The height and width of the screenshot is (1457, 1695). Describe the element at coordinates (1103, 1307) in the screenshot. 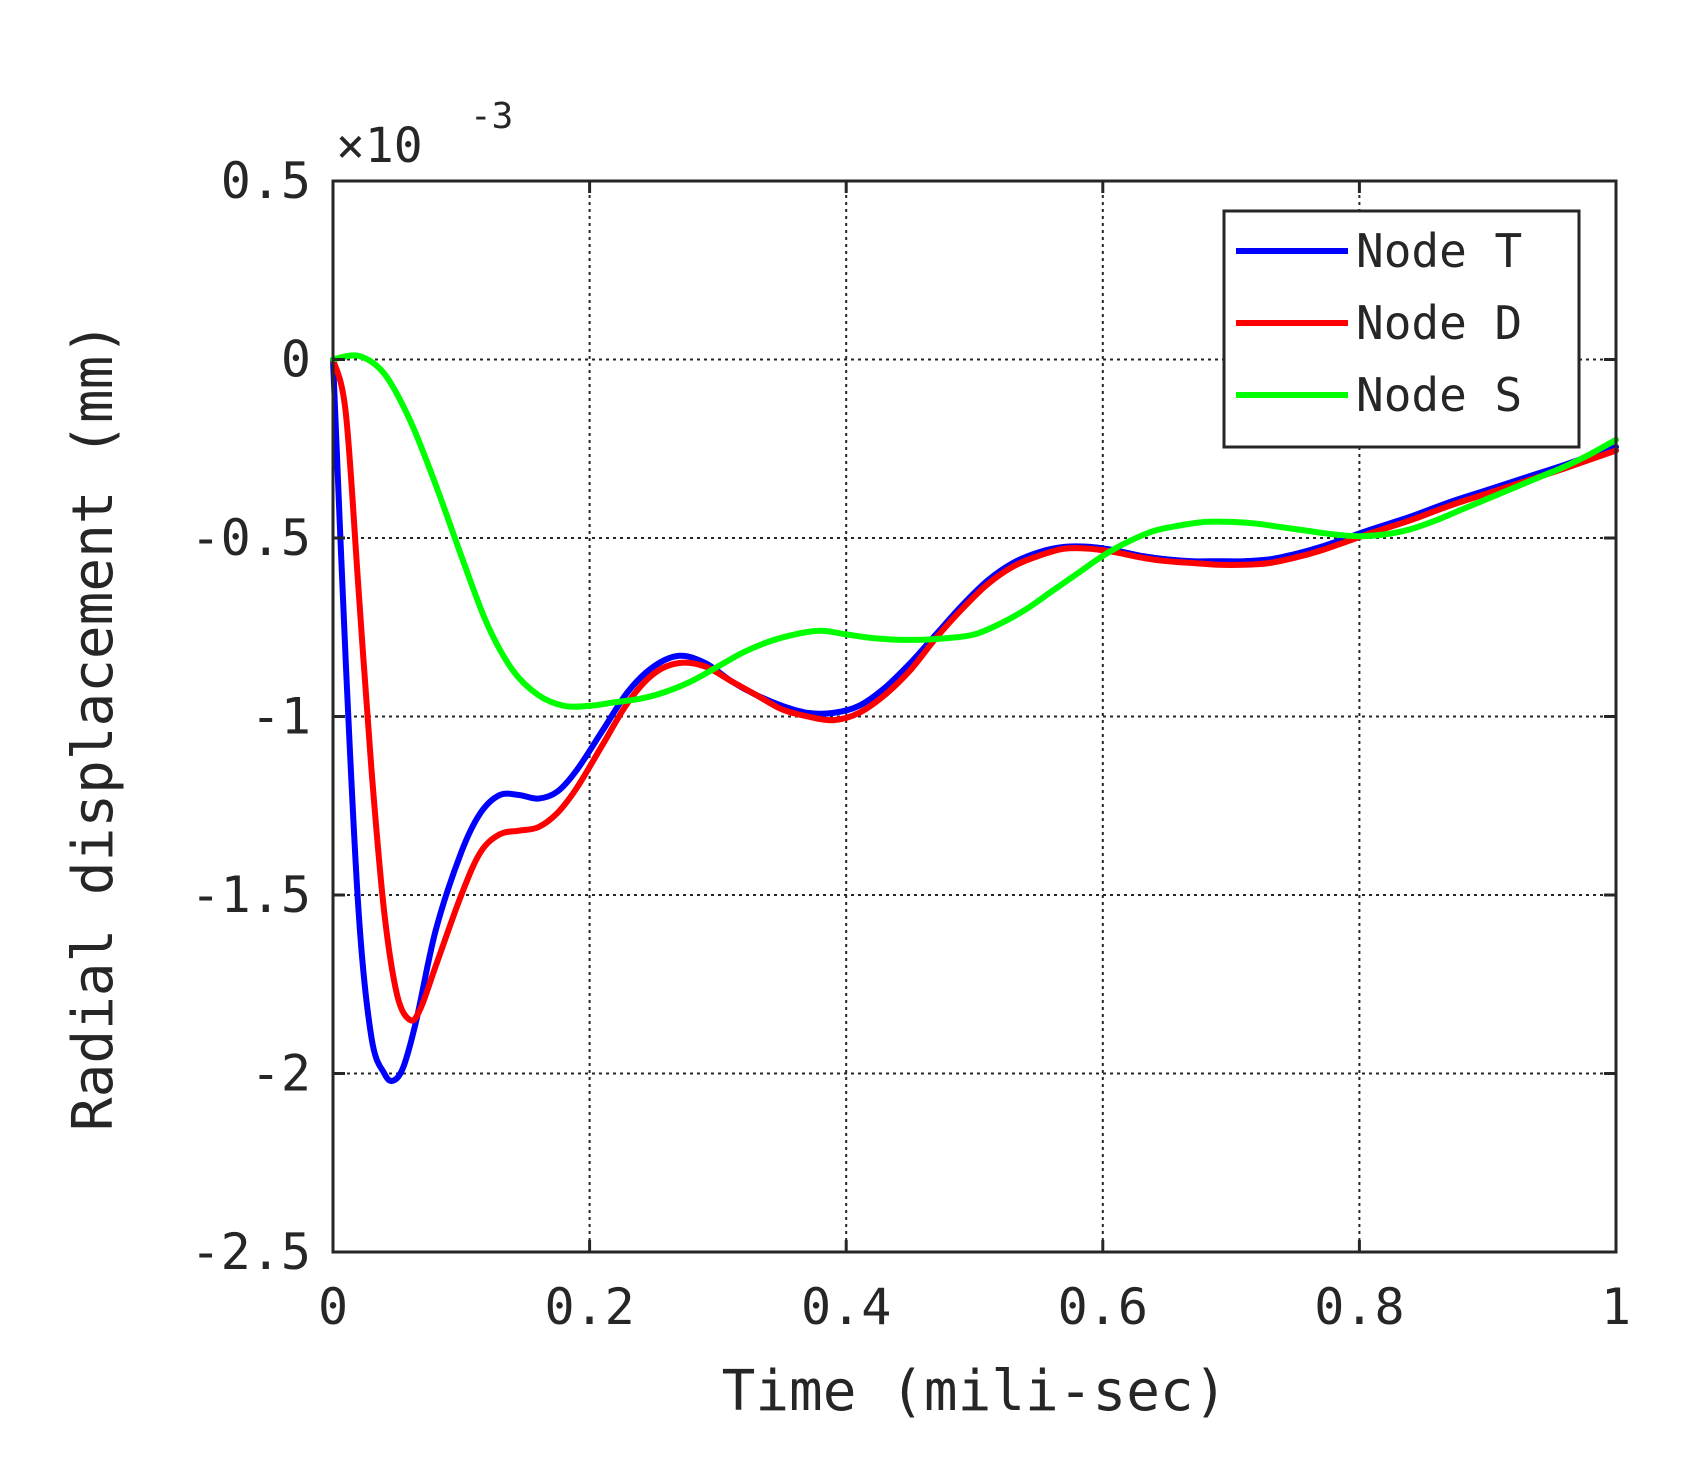

I see `x-tick-label: 0.6` at that location.